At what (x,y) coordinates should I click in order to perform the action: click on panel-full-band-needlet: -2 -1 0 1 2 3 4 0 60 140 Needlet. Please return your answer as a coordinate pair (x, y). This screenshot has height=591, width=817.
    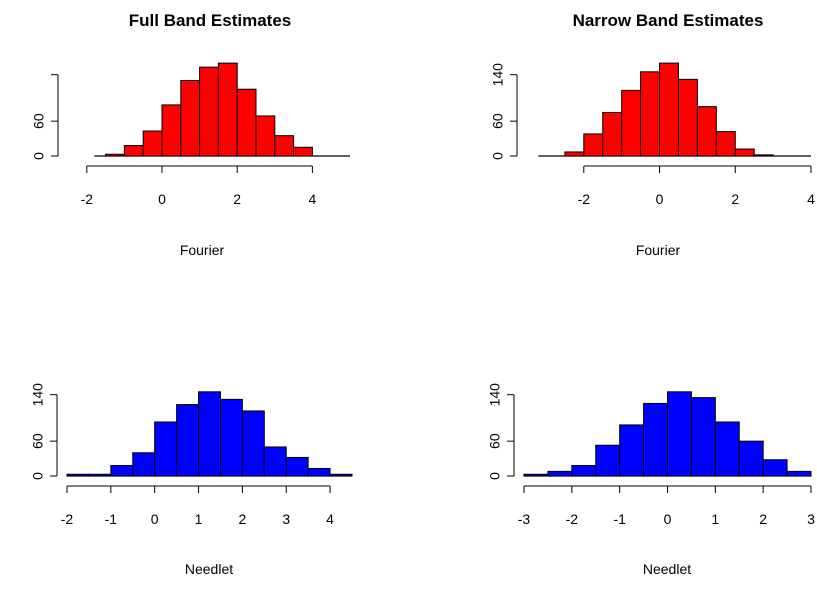
    Looking at the image, I should click on (191, 480).